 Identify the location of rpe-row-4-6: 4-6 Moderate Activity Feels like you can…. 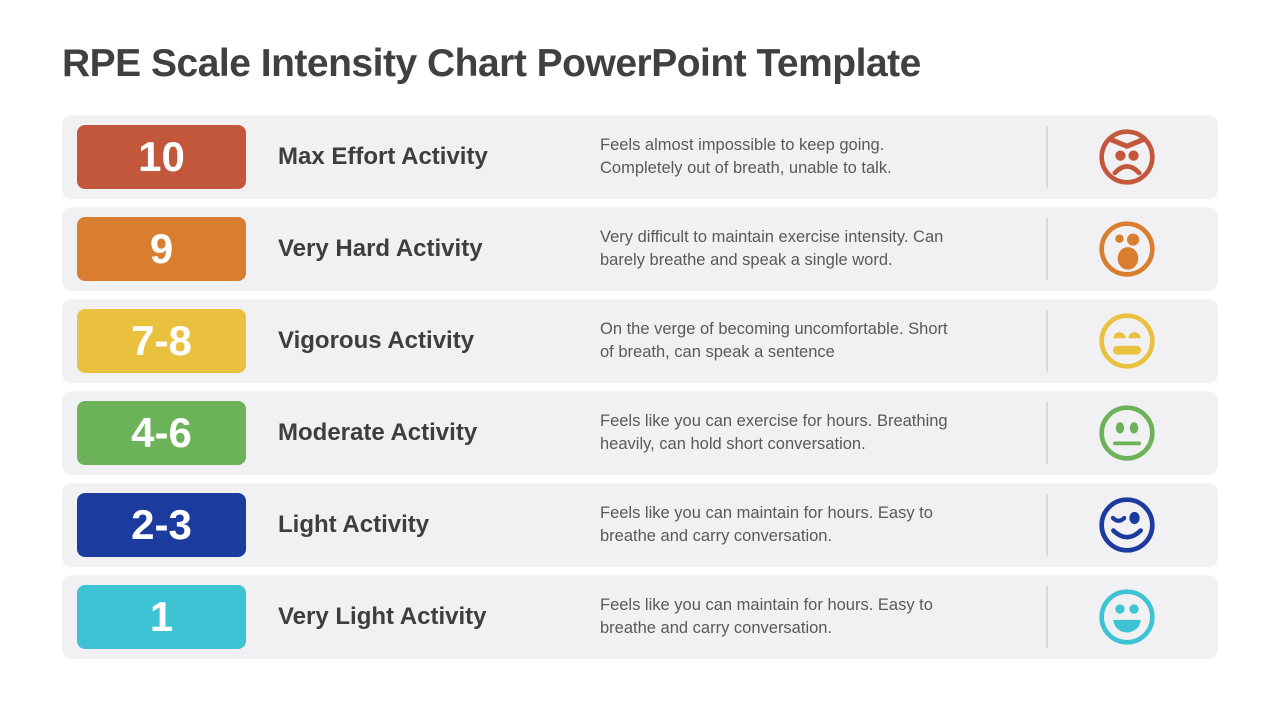
(640, 433).